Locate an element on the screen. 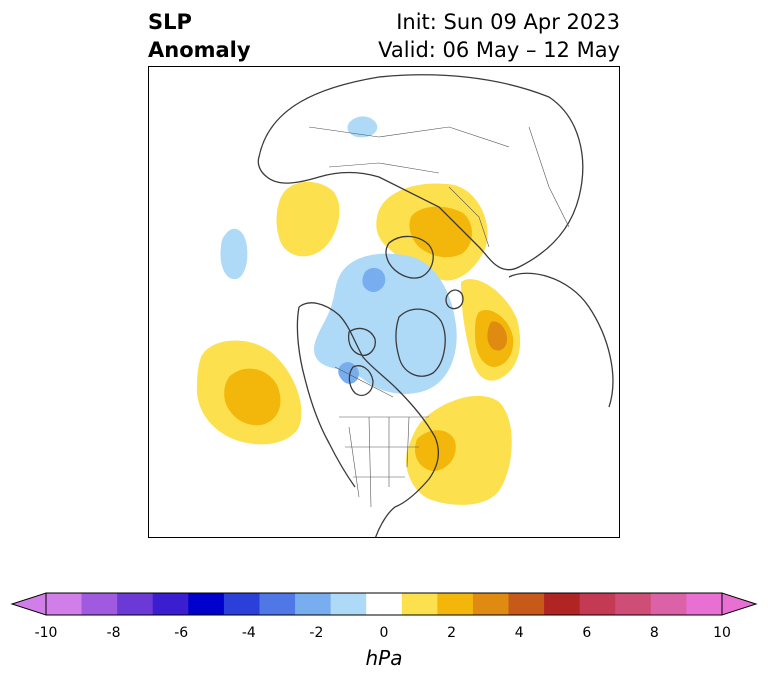 This screenshot has height=684, width=768. colorbar-tick-label: -4 is located at coordinates (248, 633).